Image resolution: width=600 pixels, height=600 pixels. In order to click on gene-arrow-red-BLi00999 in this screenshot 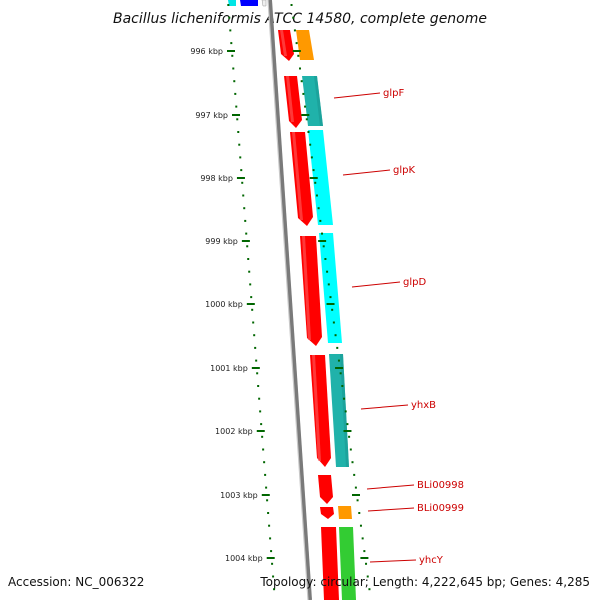, I will do `click(327, 513)`.